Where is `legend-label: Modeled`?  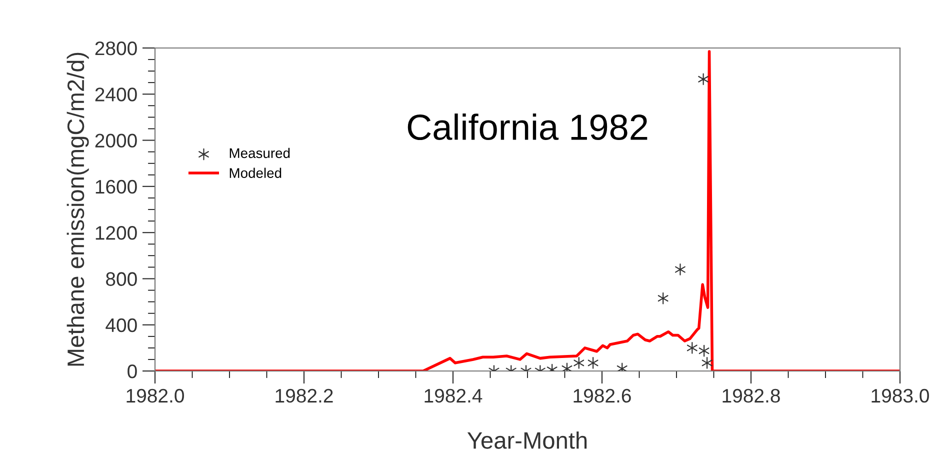 legend-label: Modeled is located at coordinates (256, 173).